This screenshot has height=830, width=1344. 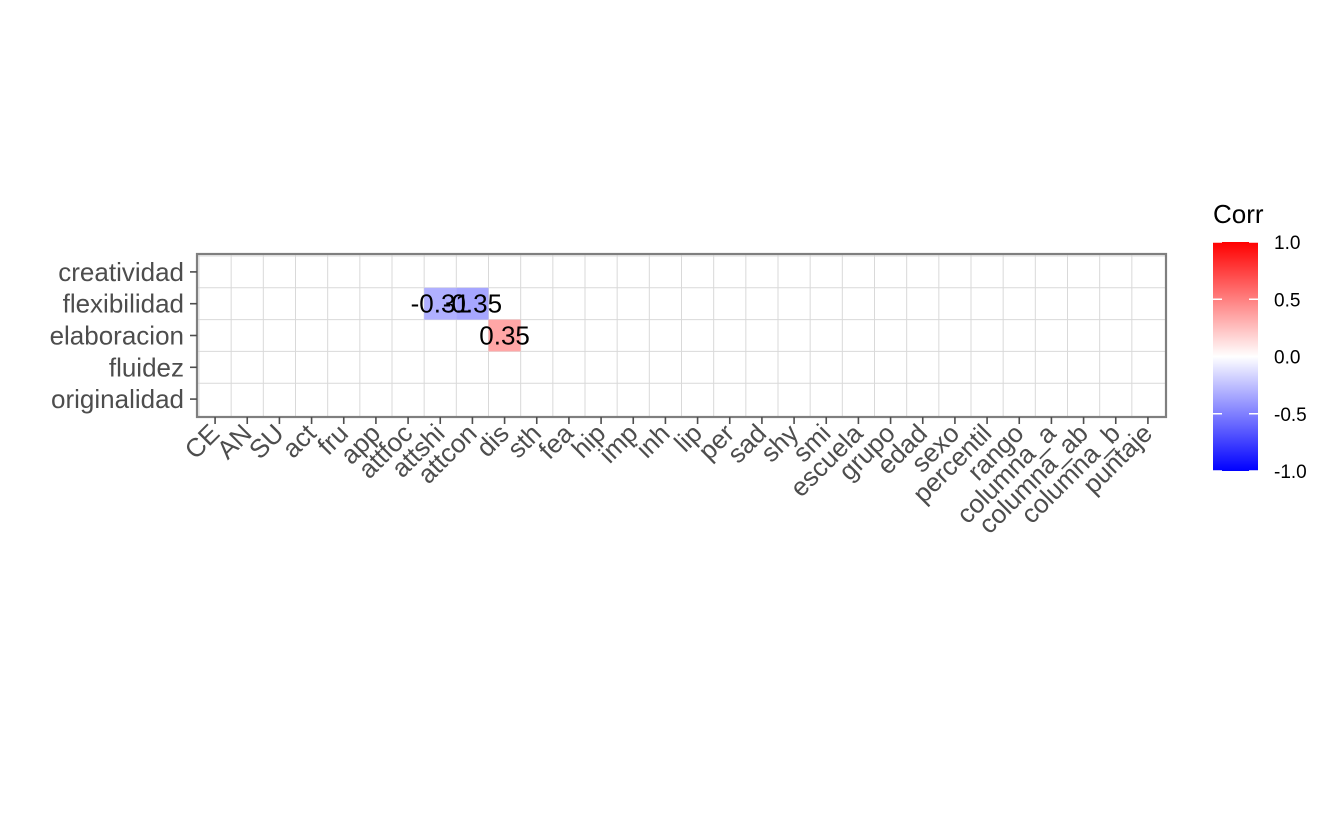 I want to click on gridlines, so click(x=681, y=335).